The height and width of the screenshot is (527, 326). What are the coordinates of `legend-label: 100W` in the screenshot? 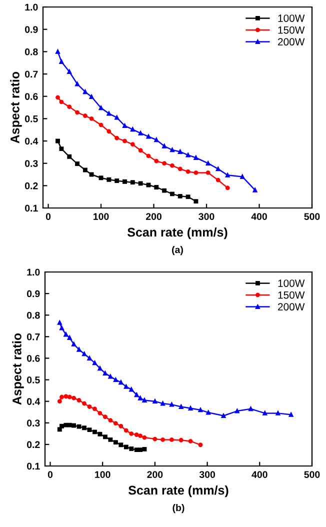 It's located at (291, 18).